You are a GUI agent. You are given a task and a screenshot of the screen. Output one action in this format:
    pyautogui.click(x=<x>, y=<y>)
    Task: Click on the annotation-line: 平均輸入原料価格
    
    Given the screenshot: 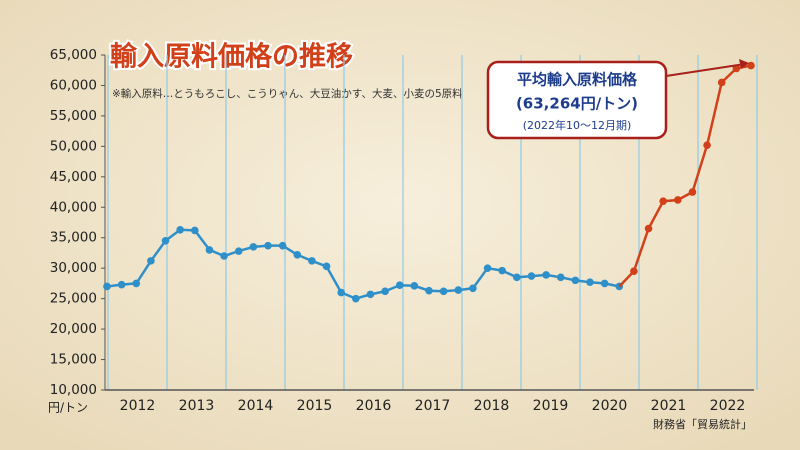 What is the action you would take?
    pyautogui.click(x=577, y=80)
    